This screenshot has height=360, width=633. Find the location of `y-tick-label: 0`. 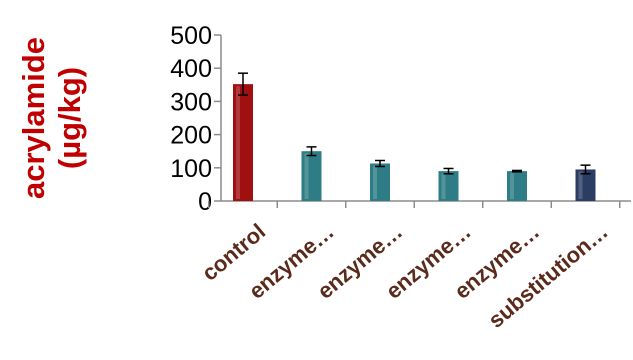

y-tick-label: 0 is located at coordinates (205, 202).